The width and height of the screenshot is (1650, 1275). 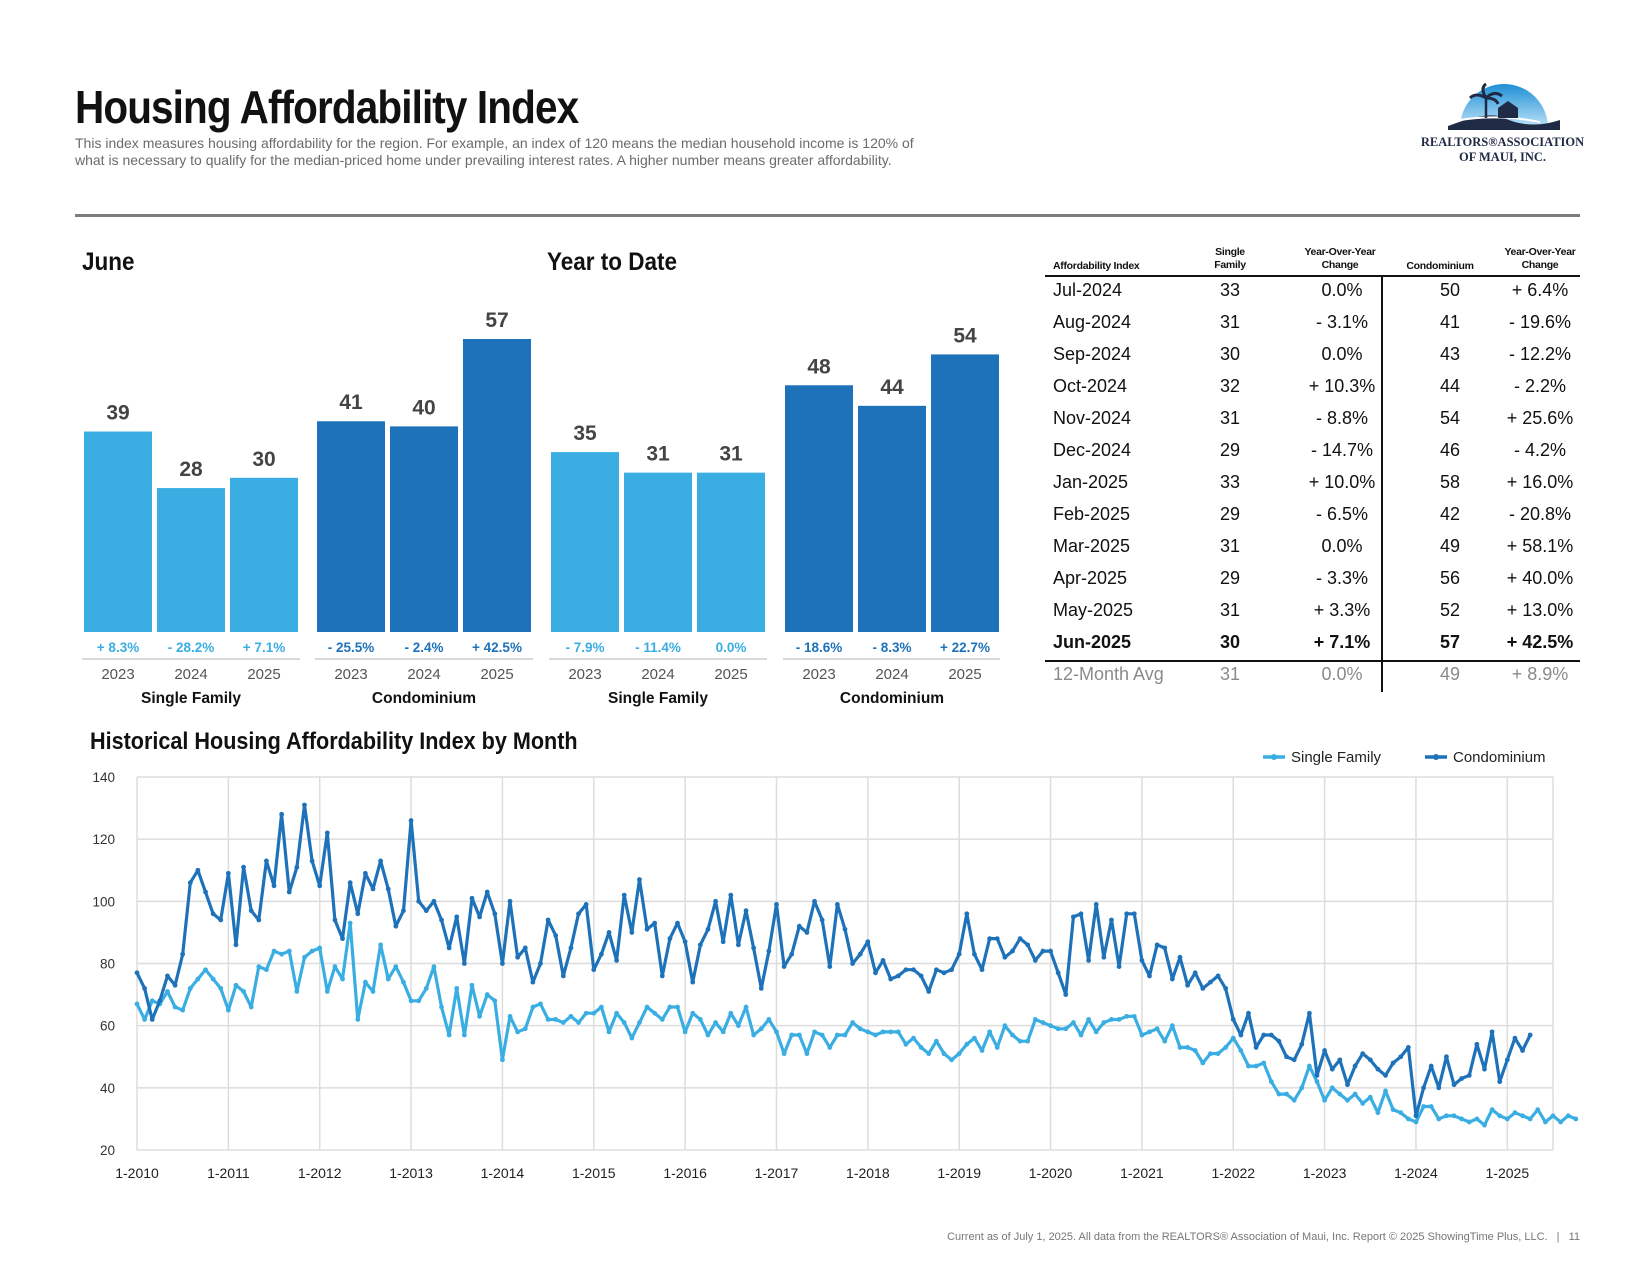 What do you see at coordinates (1450, 322) in the screenshot?
I see `table-cell: 41` at bounding box center [1450, 322].